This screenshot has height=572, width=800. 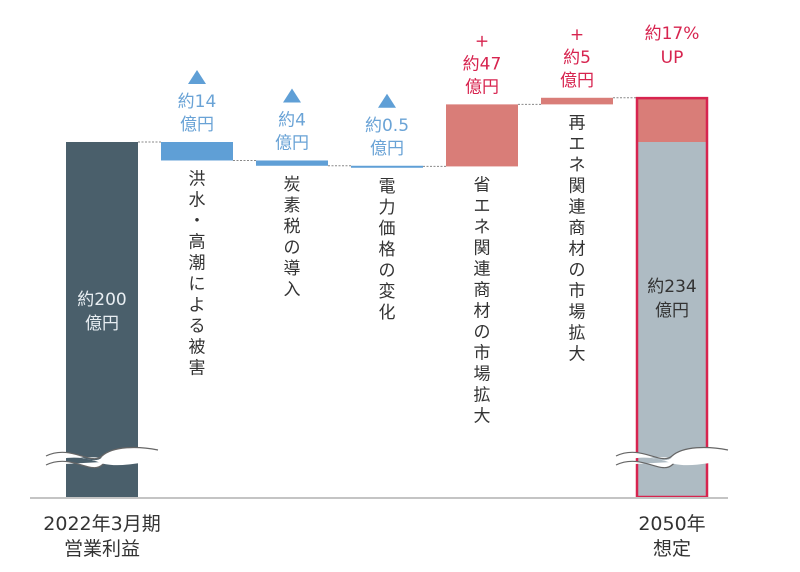 I want to click on value-label-carbon-tax: 約4, so click(x=292, y=120).